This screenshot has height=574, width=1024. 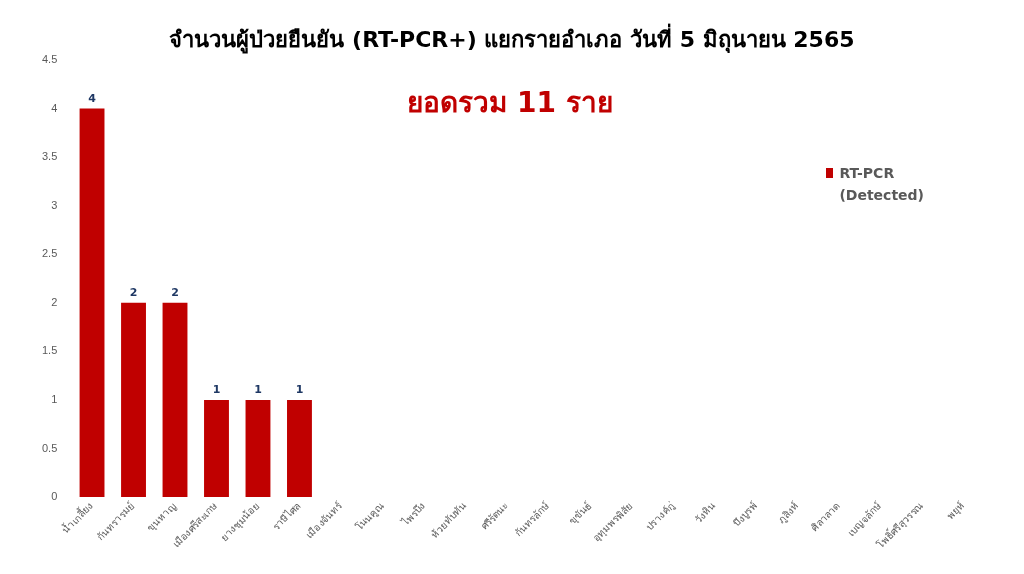 I want to click on y-tick-label: 3, so click(x=54, y=204).